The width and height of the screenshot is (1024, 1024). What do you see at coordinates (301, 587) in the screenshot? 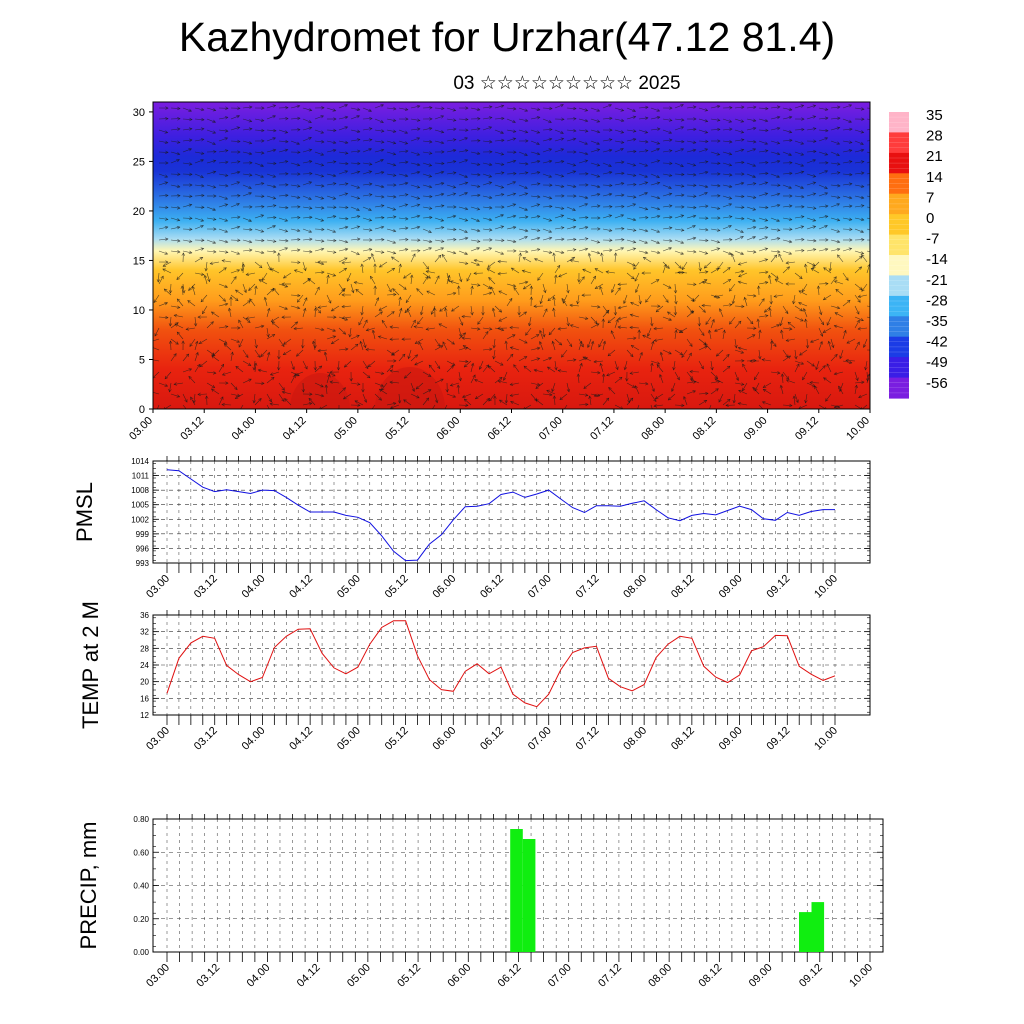
I see `pmsl-xtick-label: 04.12` at bounding box center [301, 587].